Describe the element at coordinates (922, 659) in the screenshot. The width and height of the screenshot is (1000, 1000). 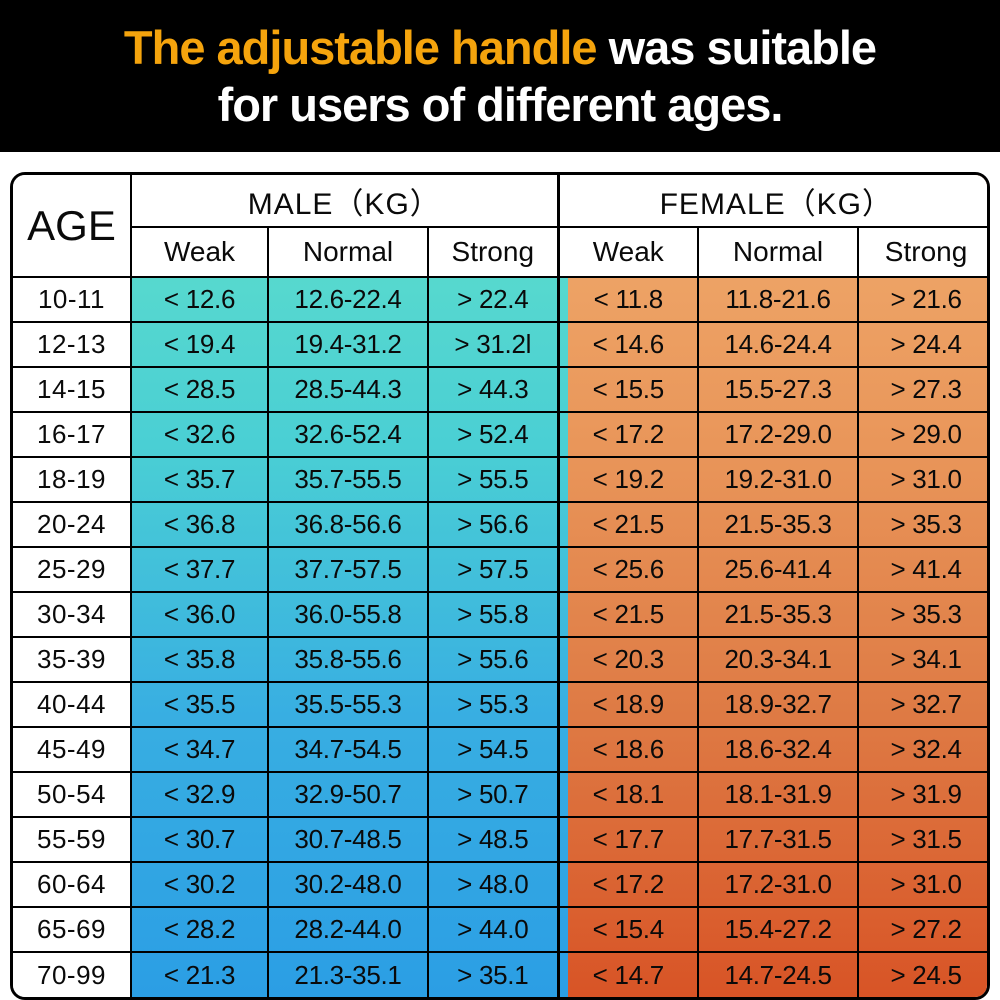
I see `female-strong-cell: > 34.1` at that location.